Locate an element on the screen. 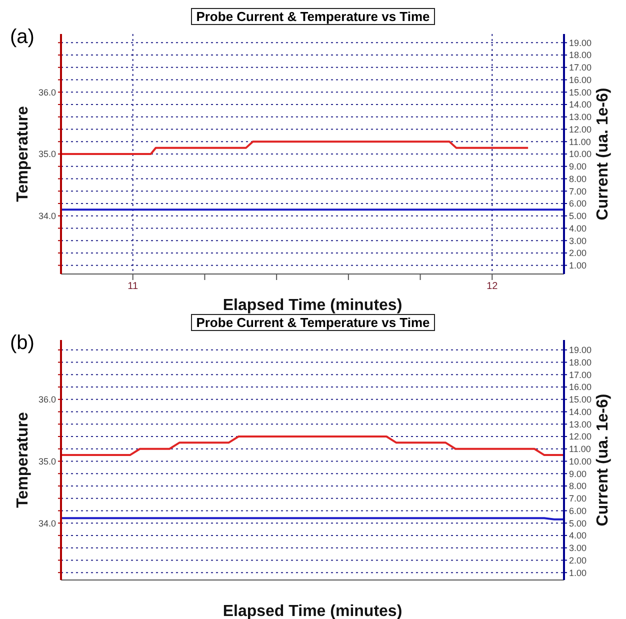 The width and height of the screenshot is (626, 619). text: (a) is located at coordinates (22, 37).